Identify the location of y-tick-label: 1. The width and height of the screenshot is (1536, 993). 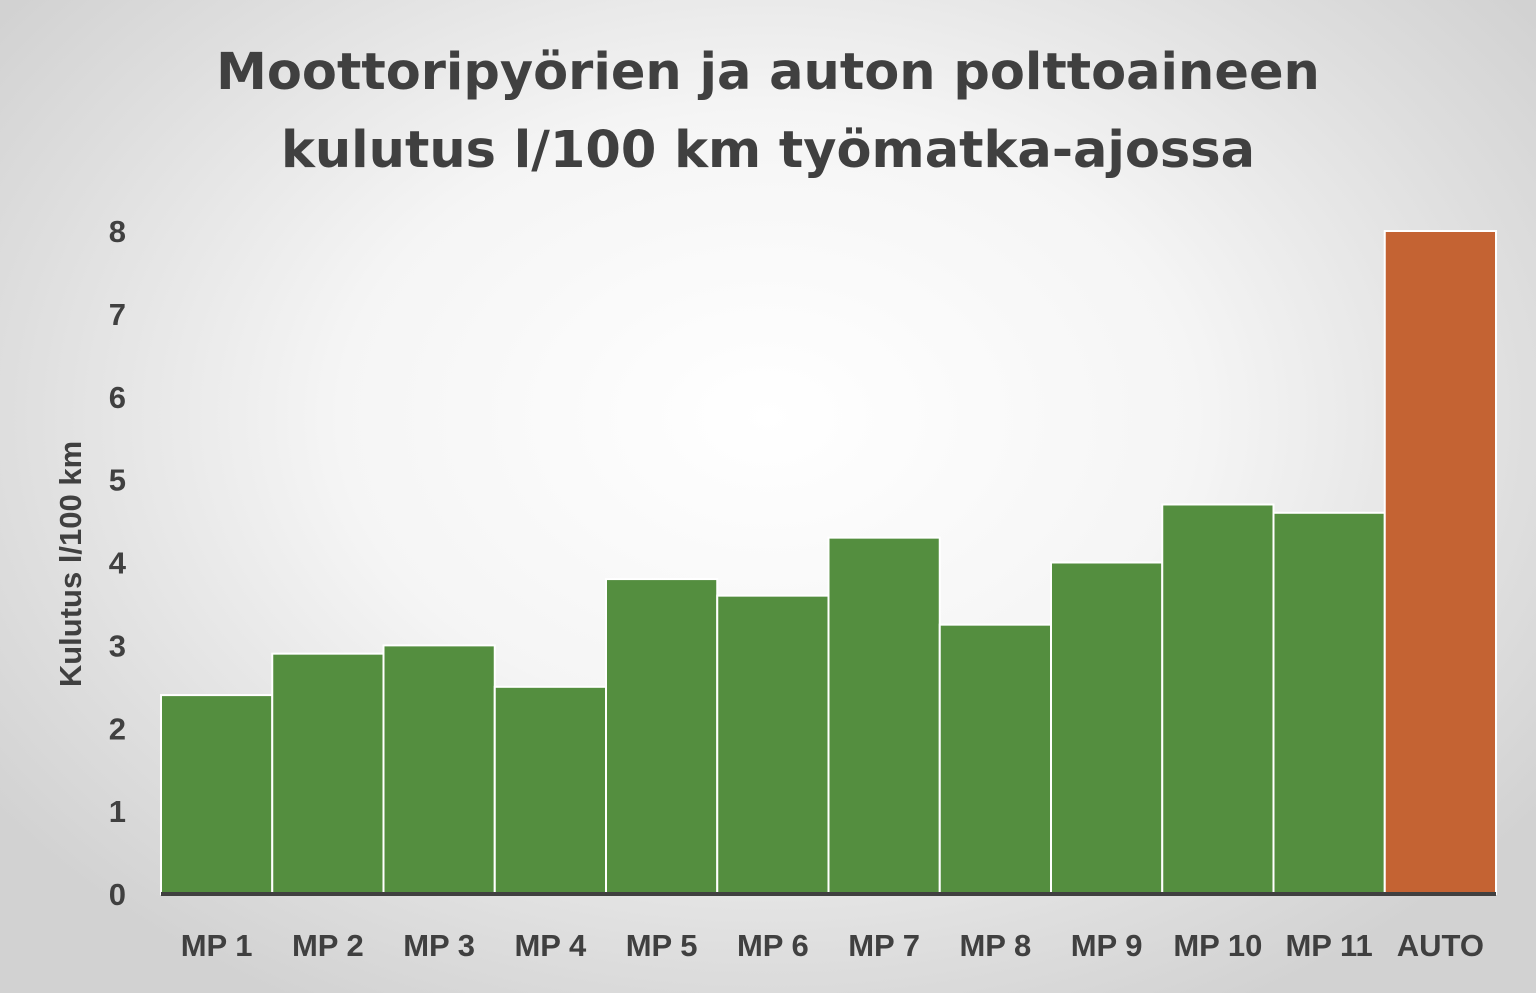
(117, 811).